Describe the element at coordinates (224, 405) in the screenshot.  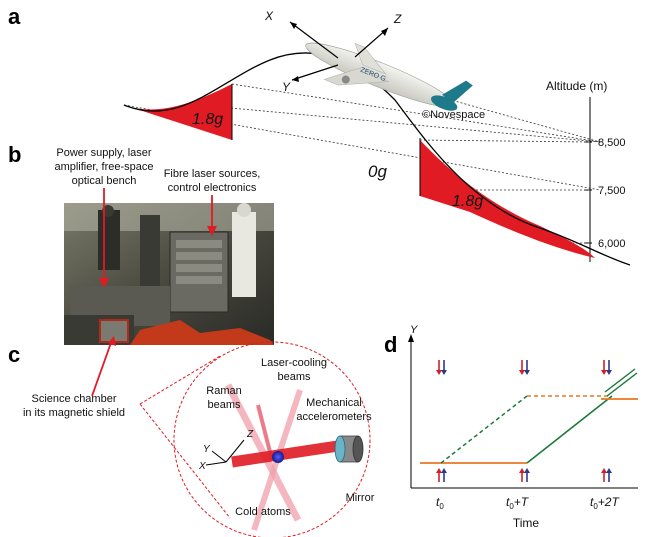
I see `label-raman-2: beams` at that location.